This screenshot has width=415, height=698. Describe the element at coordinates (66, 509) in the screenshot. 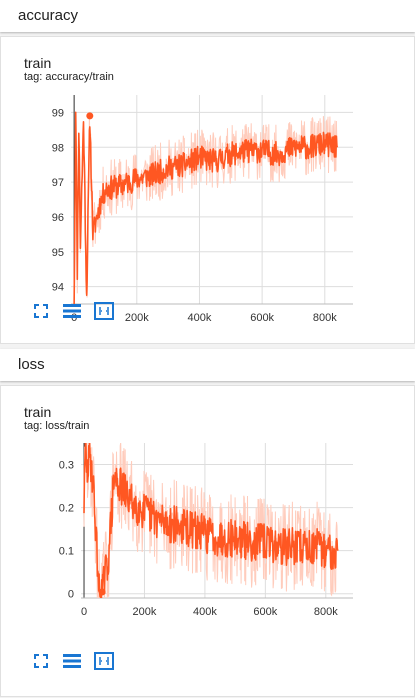

I see `y-tick-label: 0.2` at that location.